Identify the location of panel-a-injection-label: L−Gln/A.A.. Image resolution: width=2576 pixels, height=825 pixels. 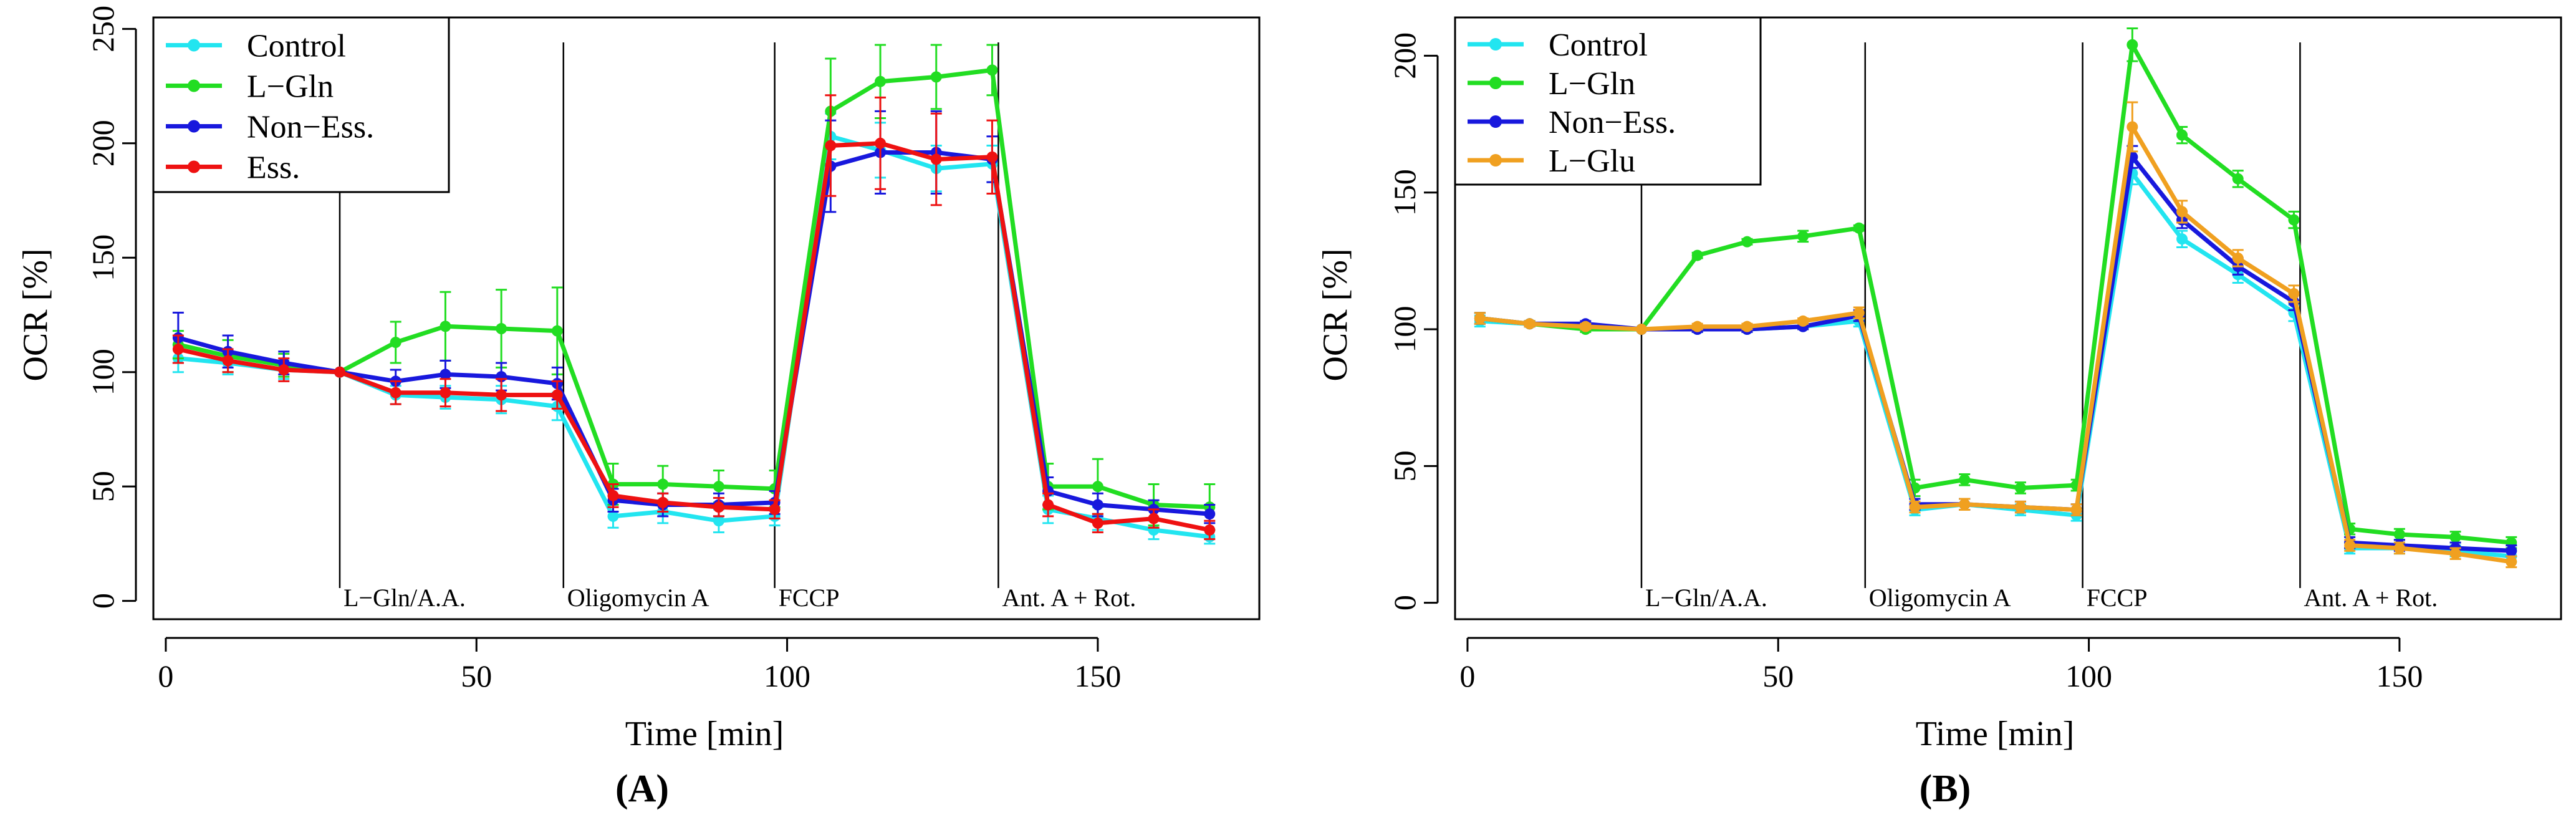
(405, 598).